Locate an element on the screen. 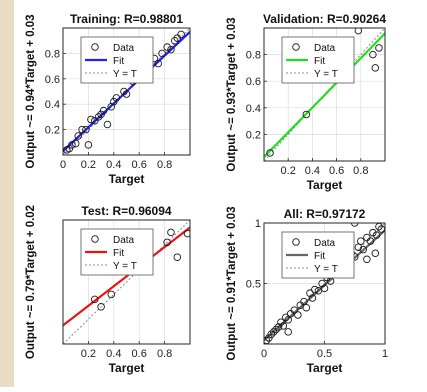 Image resolution: width=427 pixels, height=392 pixels. plot-title: All: R=0.97172 is located at coordinates (325, 214).